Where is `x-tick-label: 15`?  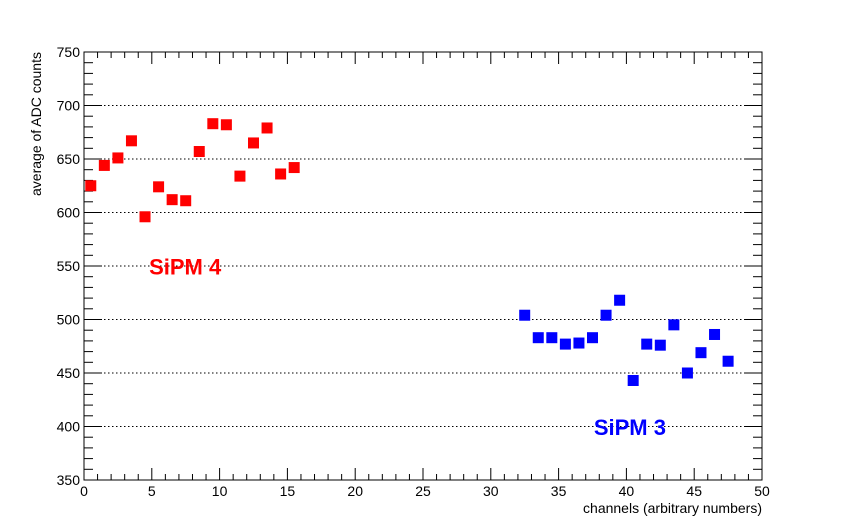
x-tick-label: 15 is located at coordinates (288, 491).